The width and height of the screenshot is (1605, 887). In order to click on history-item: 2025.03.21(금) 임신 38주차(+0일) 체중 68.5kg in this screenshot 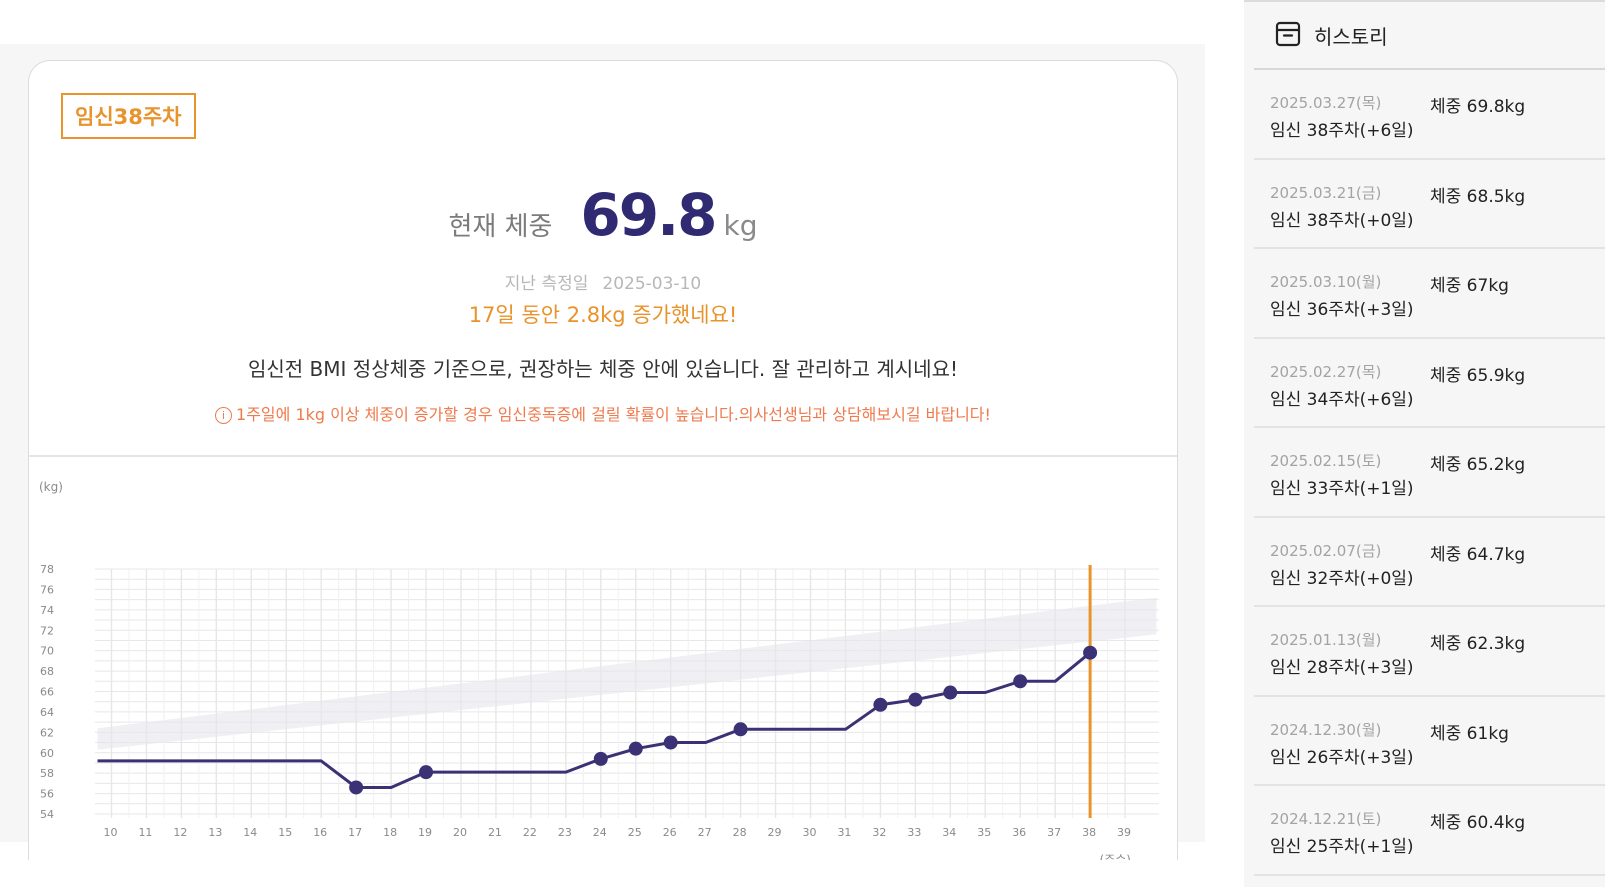, I will do `click(1429, 204)`.